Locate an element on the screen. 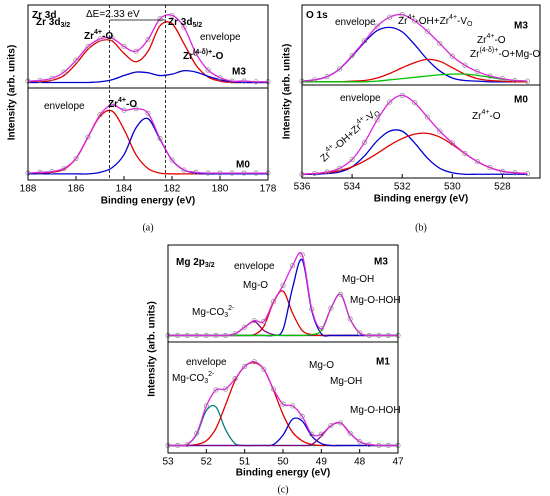  x-tick-label: 178 is located at coordinates (268, 189).